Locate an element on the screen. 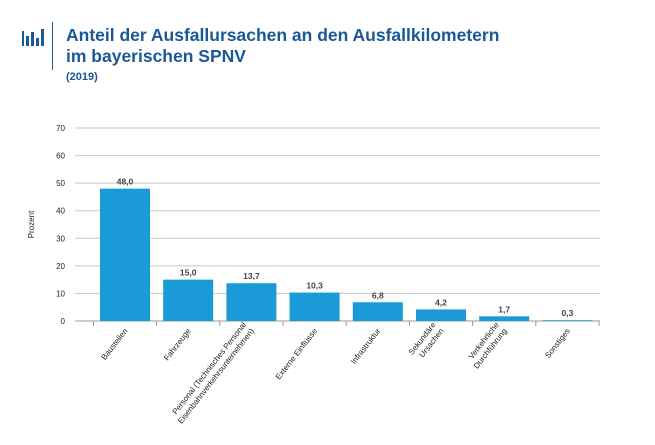  data-label: 10,3 is located at coordinates (314, 286).